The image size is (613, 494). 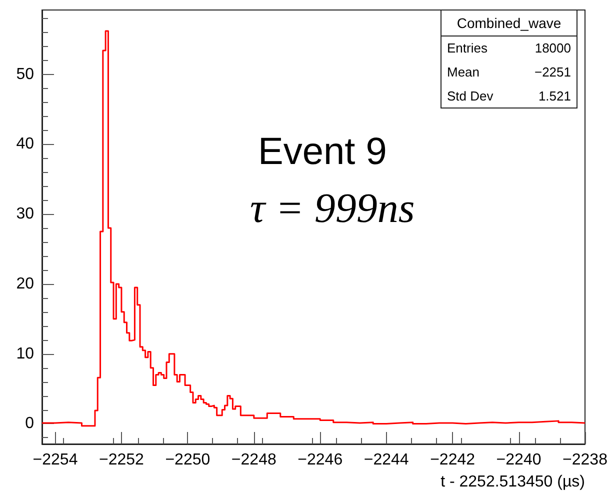 What do you see at coordinates (121, 460) in the screenshot?
I see `x-tick-label: −2252` at bounding box center [121, 460].